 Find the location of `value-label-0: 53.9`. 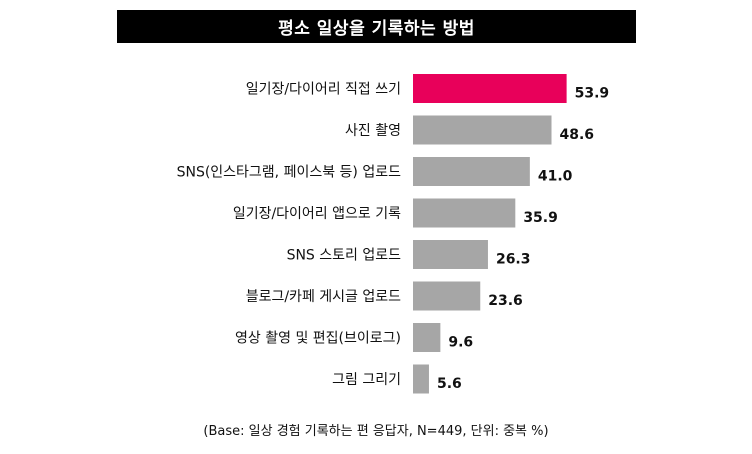

value-label-0: 53.9 is located at coordinates (592, 94).